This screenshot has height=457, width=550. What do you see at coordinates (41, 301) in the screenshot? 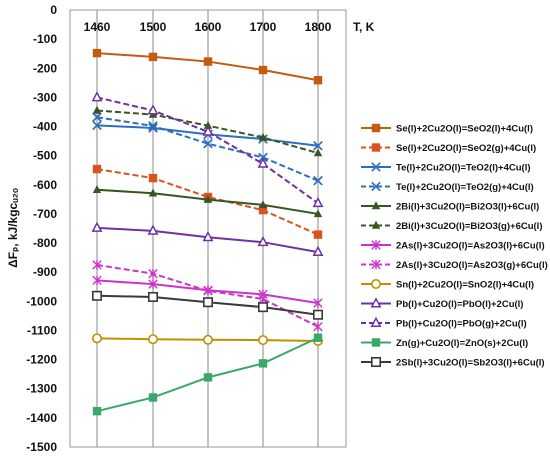
I see `y-tick-label: -1000` at bounding box center [41, 301].